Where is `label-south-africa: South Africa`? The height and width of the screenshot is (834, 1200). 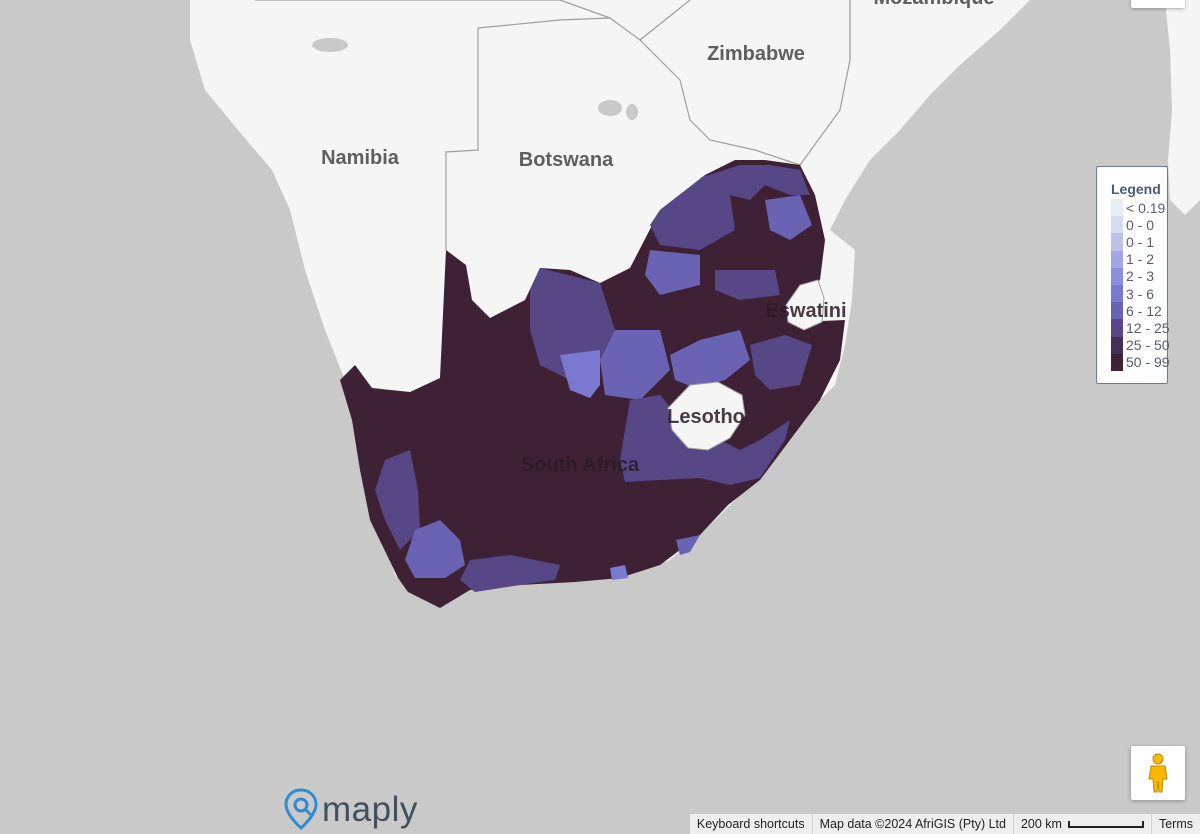
label-south-africa: South Africa is located at coordinates (580, 465).